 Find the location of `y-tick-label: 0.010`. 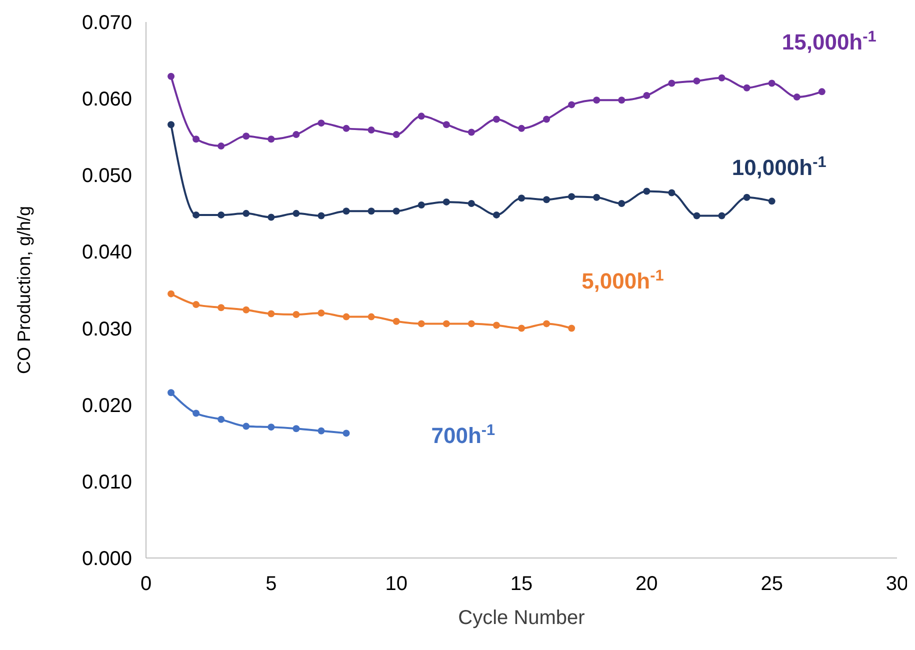

y-tick-label: 0.010 is located at coordinates (107, 482).